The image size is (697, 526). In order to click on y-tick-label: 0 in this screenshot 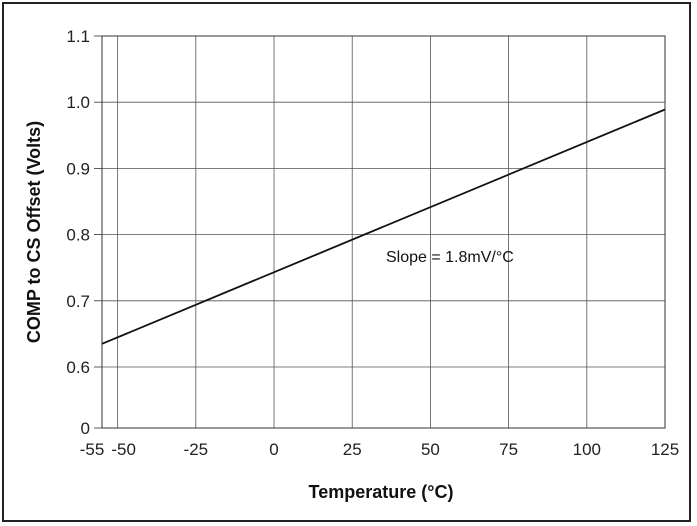, I will do `click(85, 428)`.